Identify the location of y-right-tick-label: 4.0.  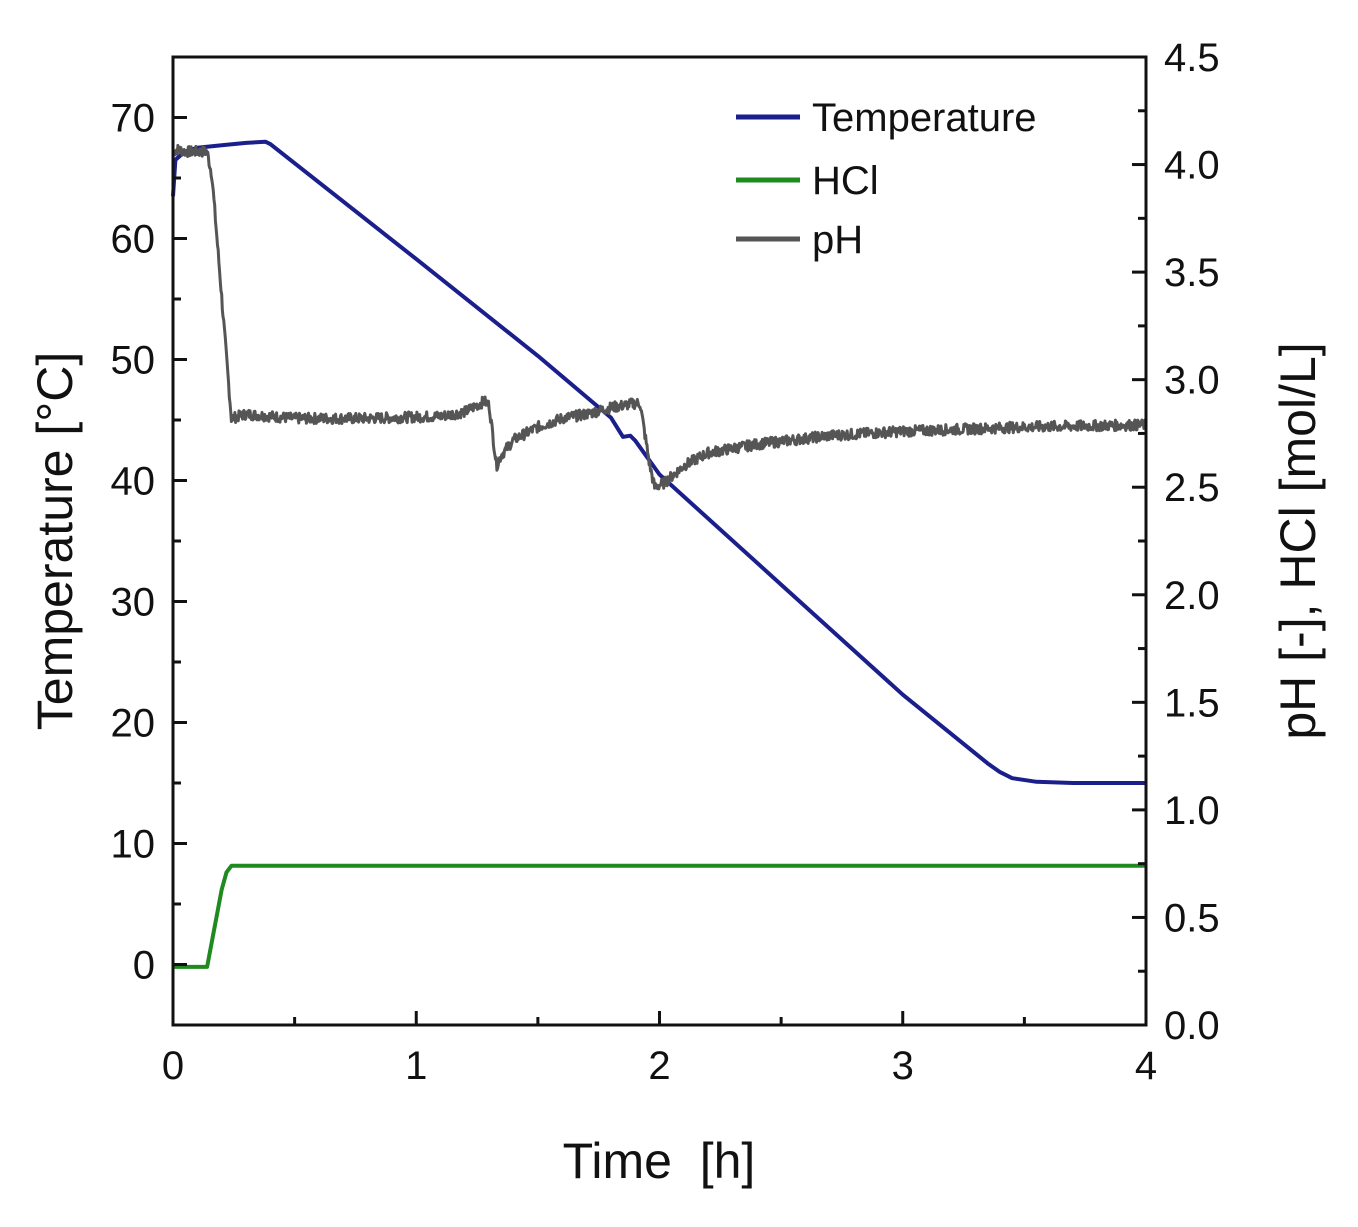
(1192, 166).